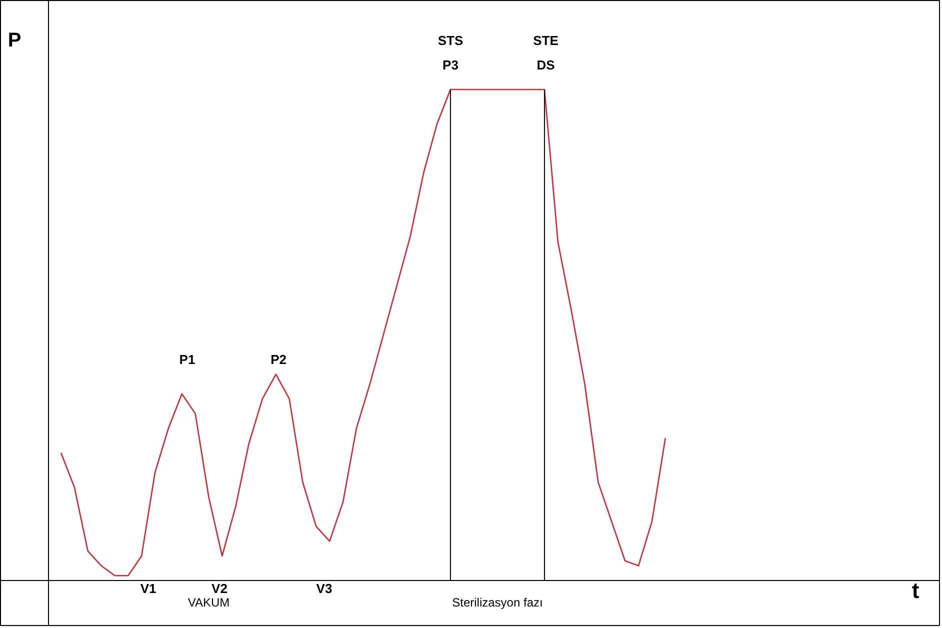 The height and width of the screenshot is (628, 942). I want to click on y-axis-title: P, so click(15, 40).